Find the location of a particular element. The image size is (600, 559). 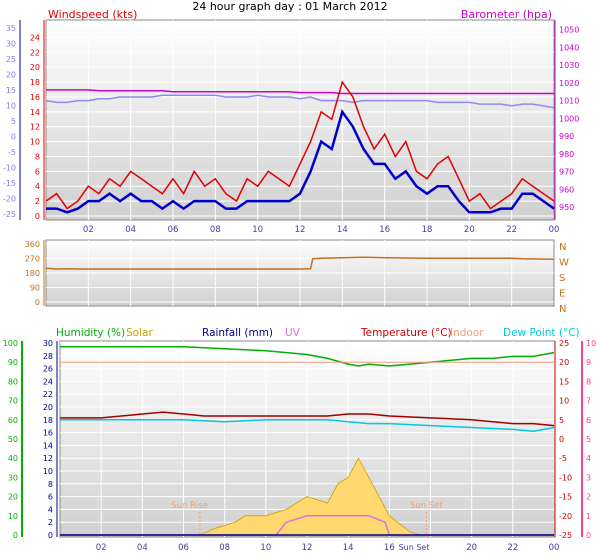

solar-label: Solar is located at coordinates (139, 333).